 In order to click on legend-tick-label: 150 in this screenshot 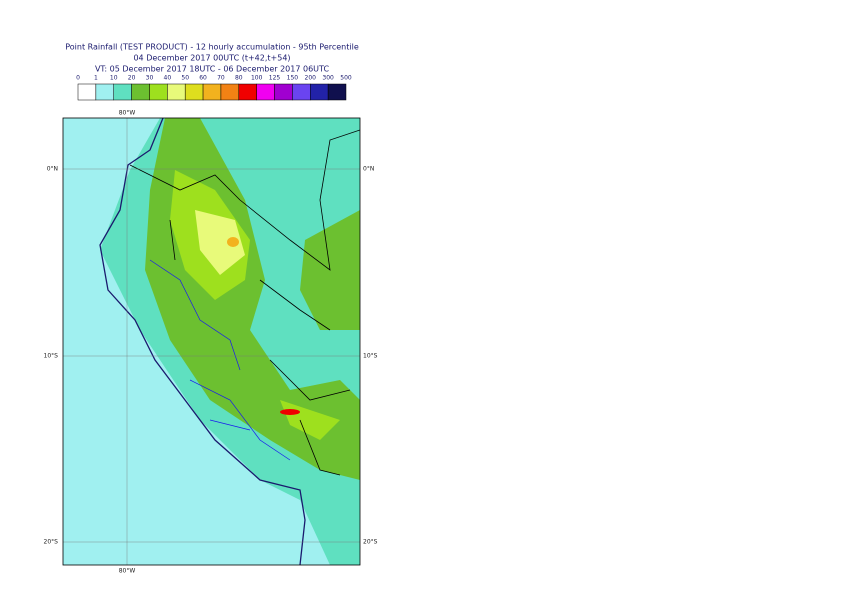, I will do `click(293, 78)`.